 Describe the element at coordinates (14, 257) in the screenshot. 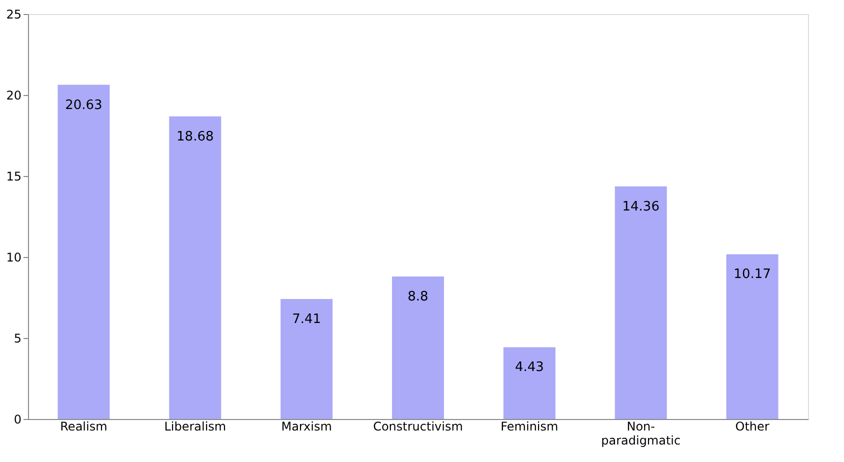

I see `y-tick-label: 10` at that location.